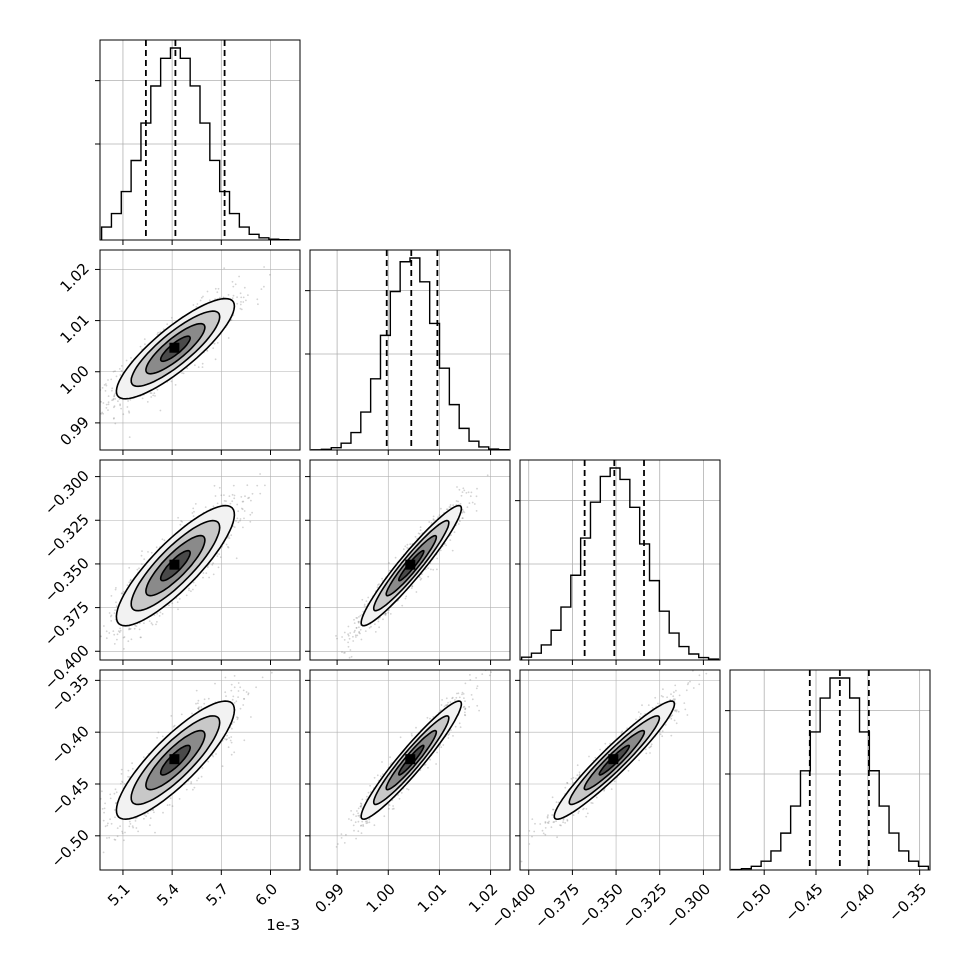 The image size is (970, 970). What do you see at coordinates (200, 140) in the screenshot?
I see `panel-frame` at bounding box center [200, 140].